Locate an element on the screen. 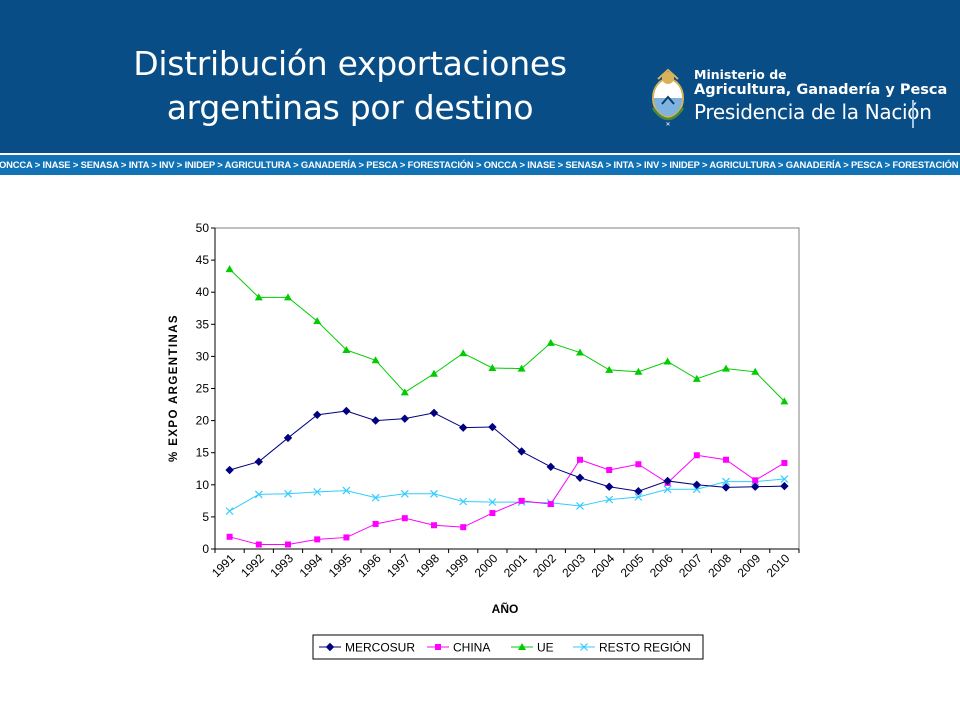 Image resolution: width=960 pixels, height=720 pixels. legend-label-ue: UE is located at coordinates (545, 648).